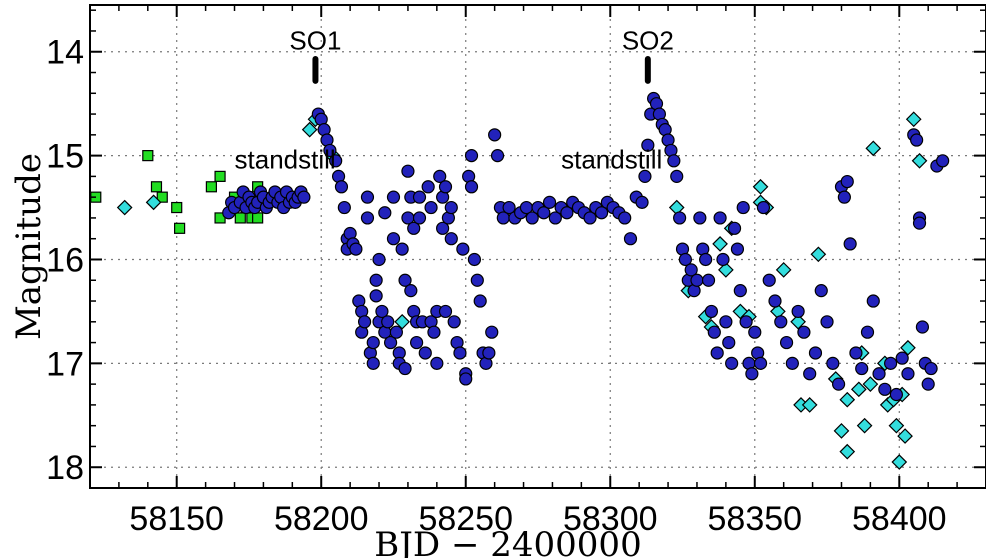 This screenshot has width=986, height=558. Describe the element at coordinates (176, 519) in the screenshot. I see `x-tick-label: 58150` at that location.